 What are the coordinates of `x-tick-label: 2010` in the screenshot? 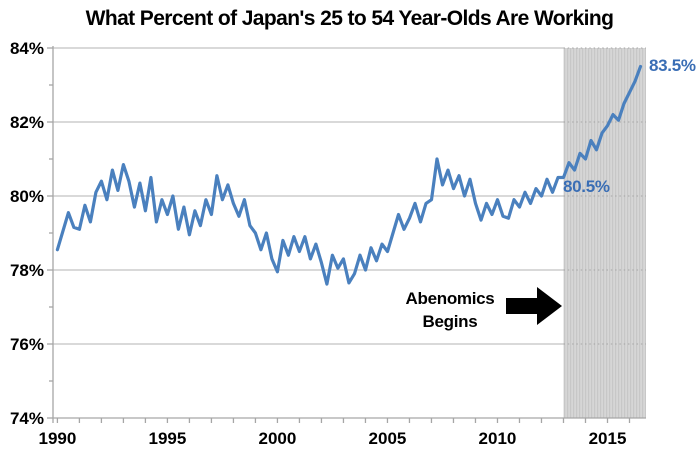 It's located at (498, 438).